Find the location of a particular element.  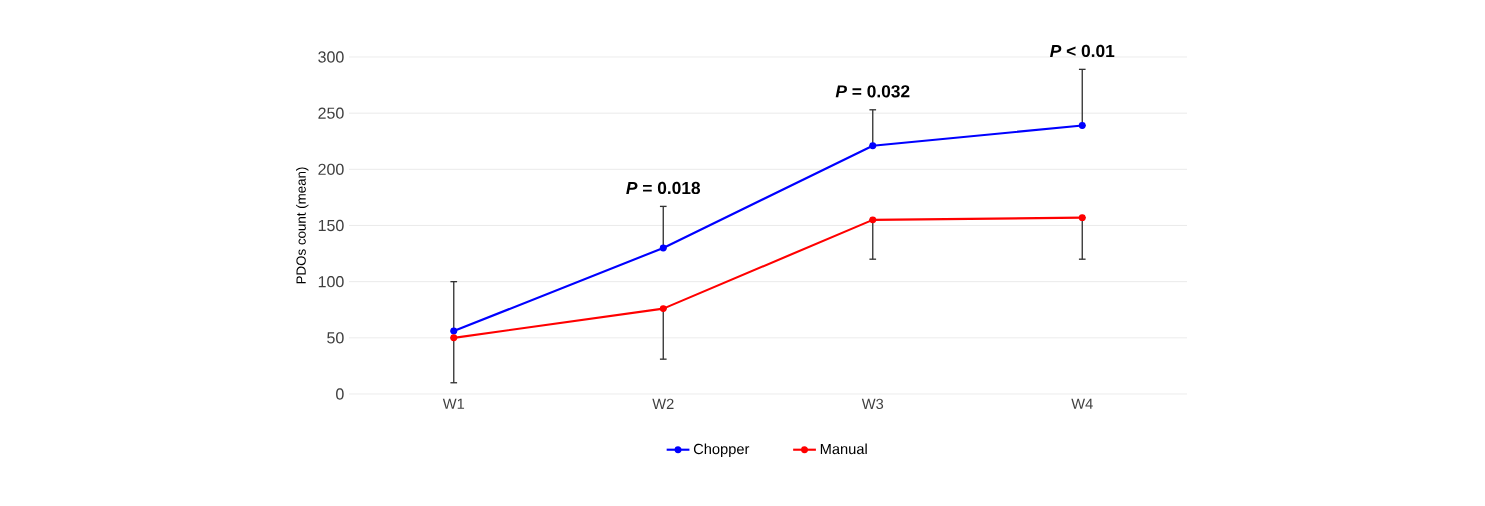

y-tick-label: 50 is located at coordinates (335, 338).